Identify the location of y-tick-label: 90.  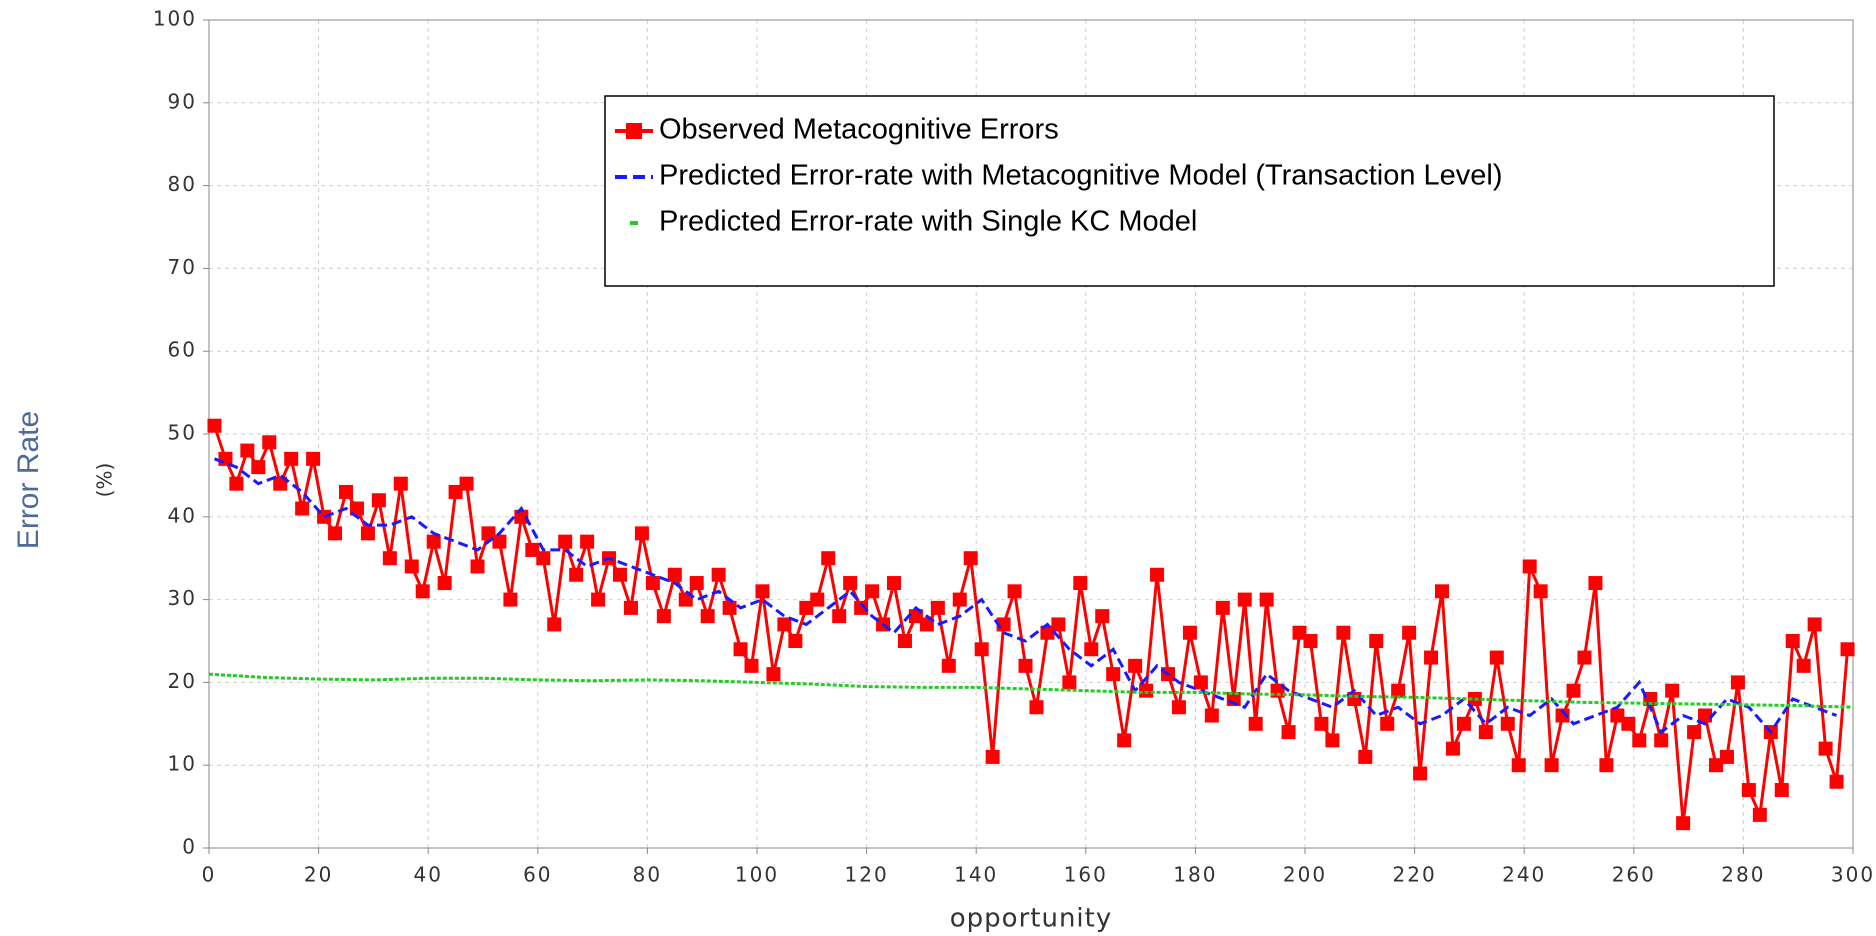
(182, 101).